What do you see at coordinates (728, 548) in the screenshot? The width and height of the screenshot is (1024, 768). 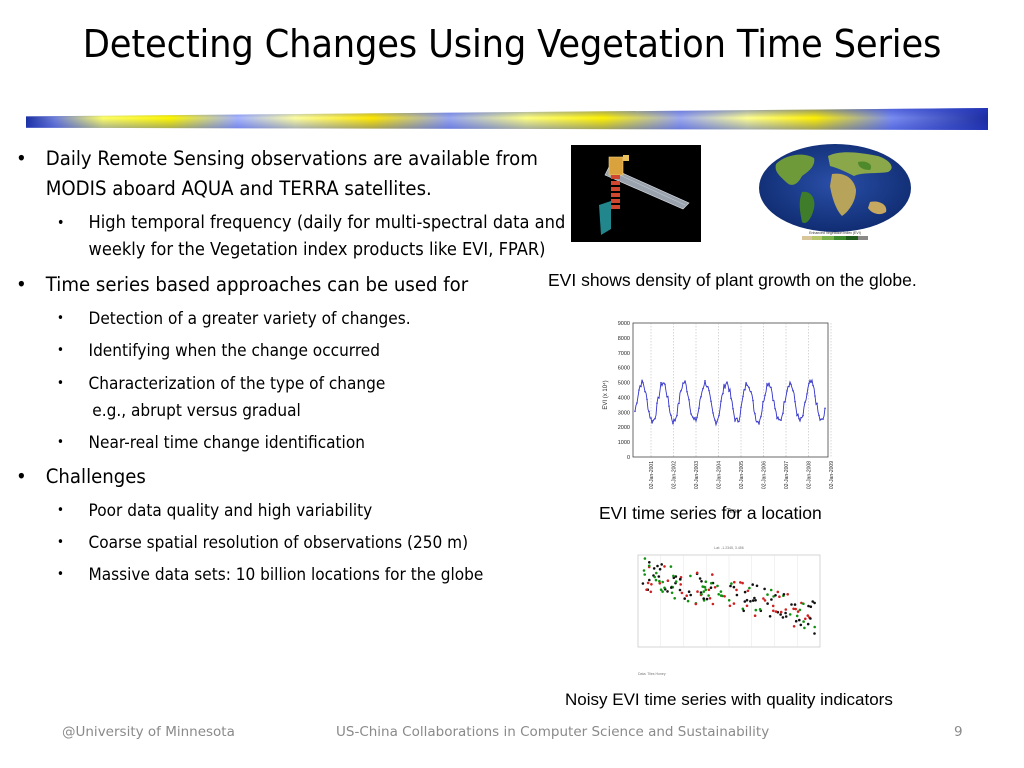 I see `chart2-top-label: Lat: -1.2345, 3.456` at bounding box center [728, 548].